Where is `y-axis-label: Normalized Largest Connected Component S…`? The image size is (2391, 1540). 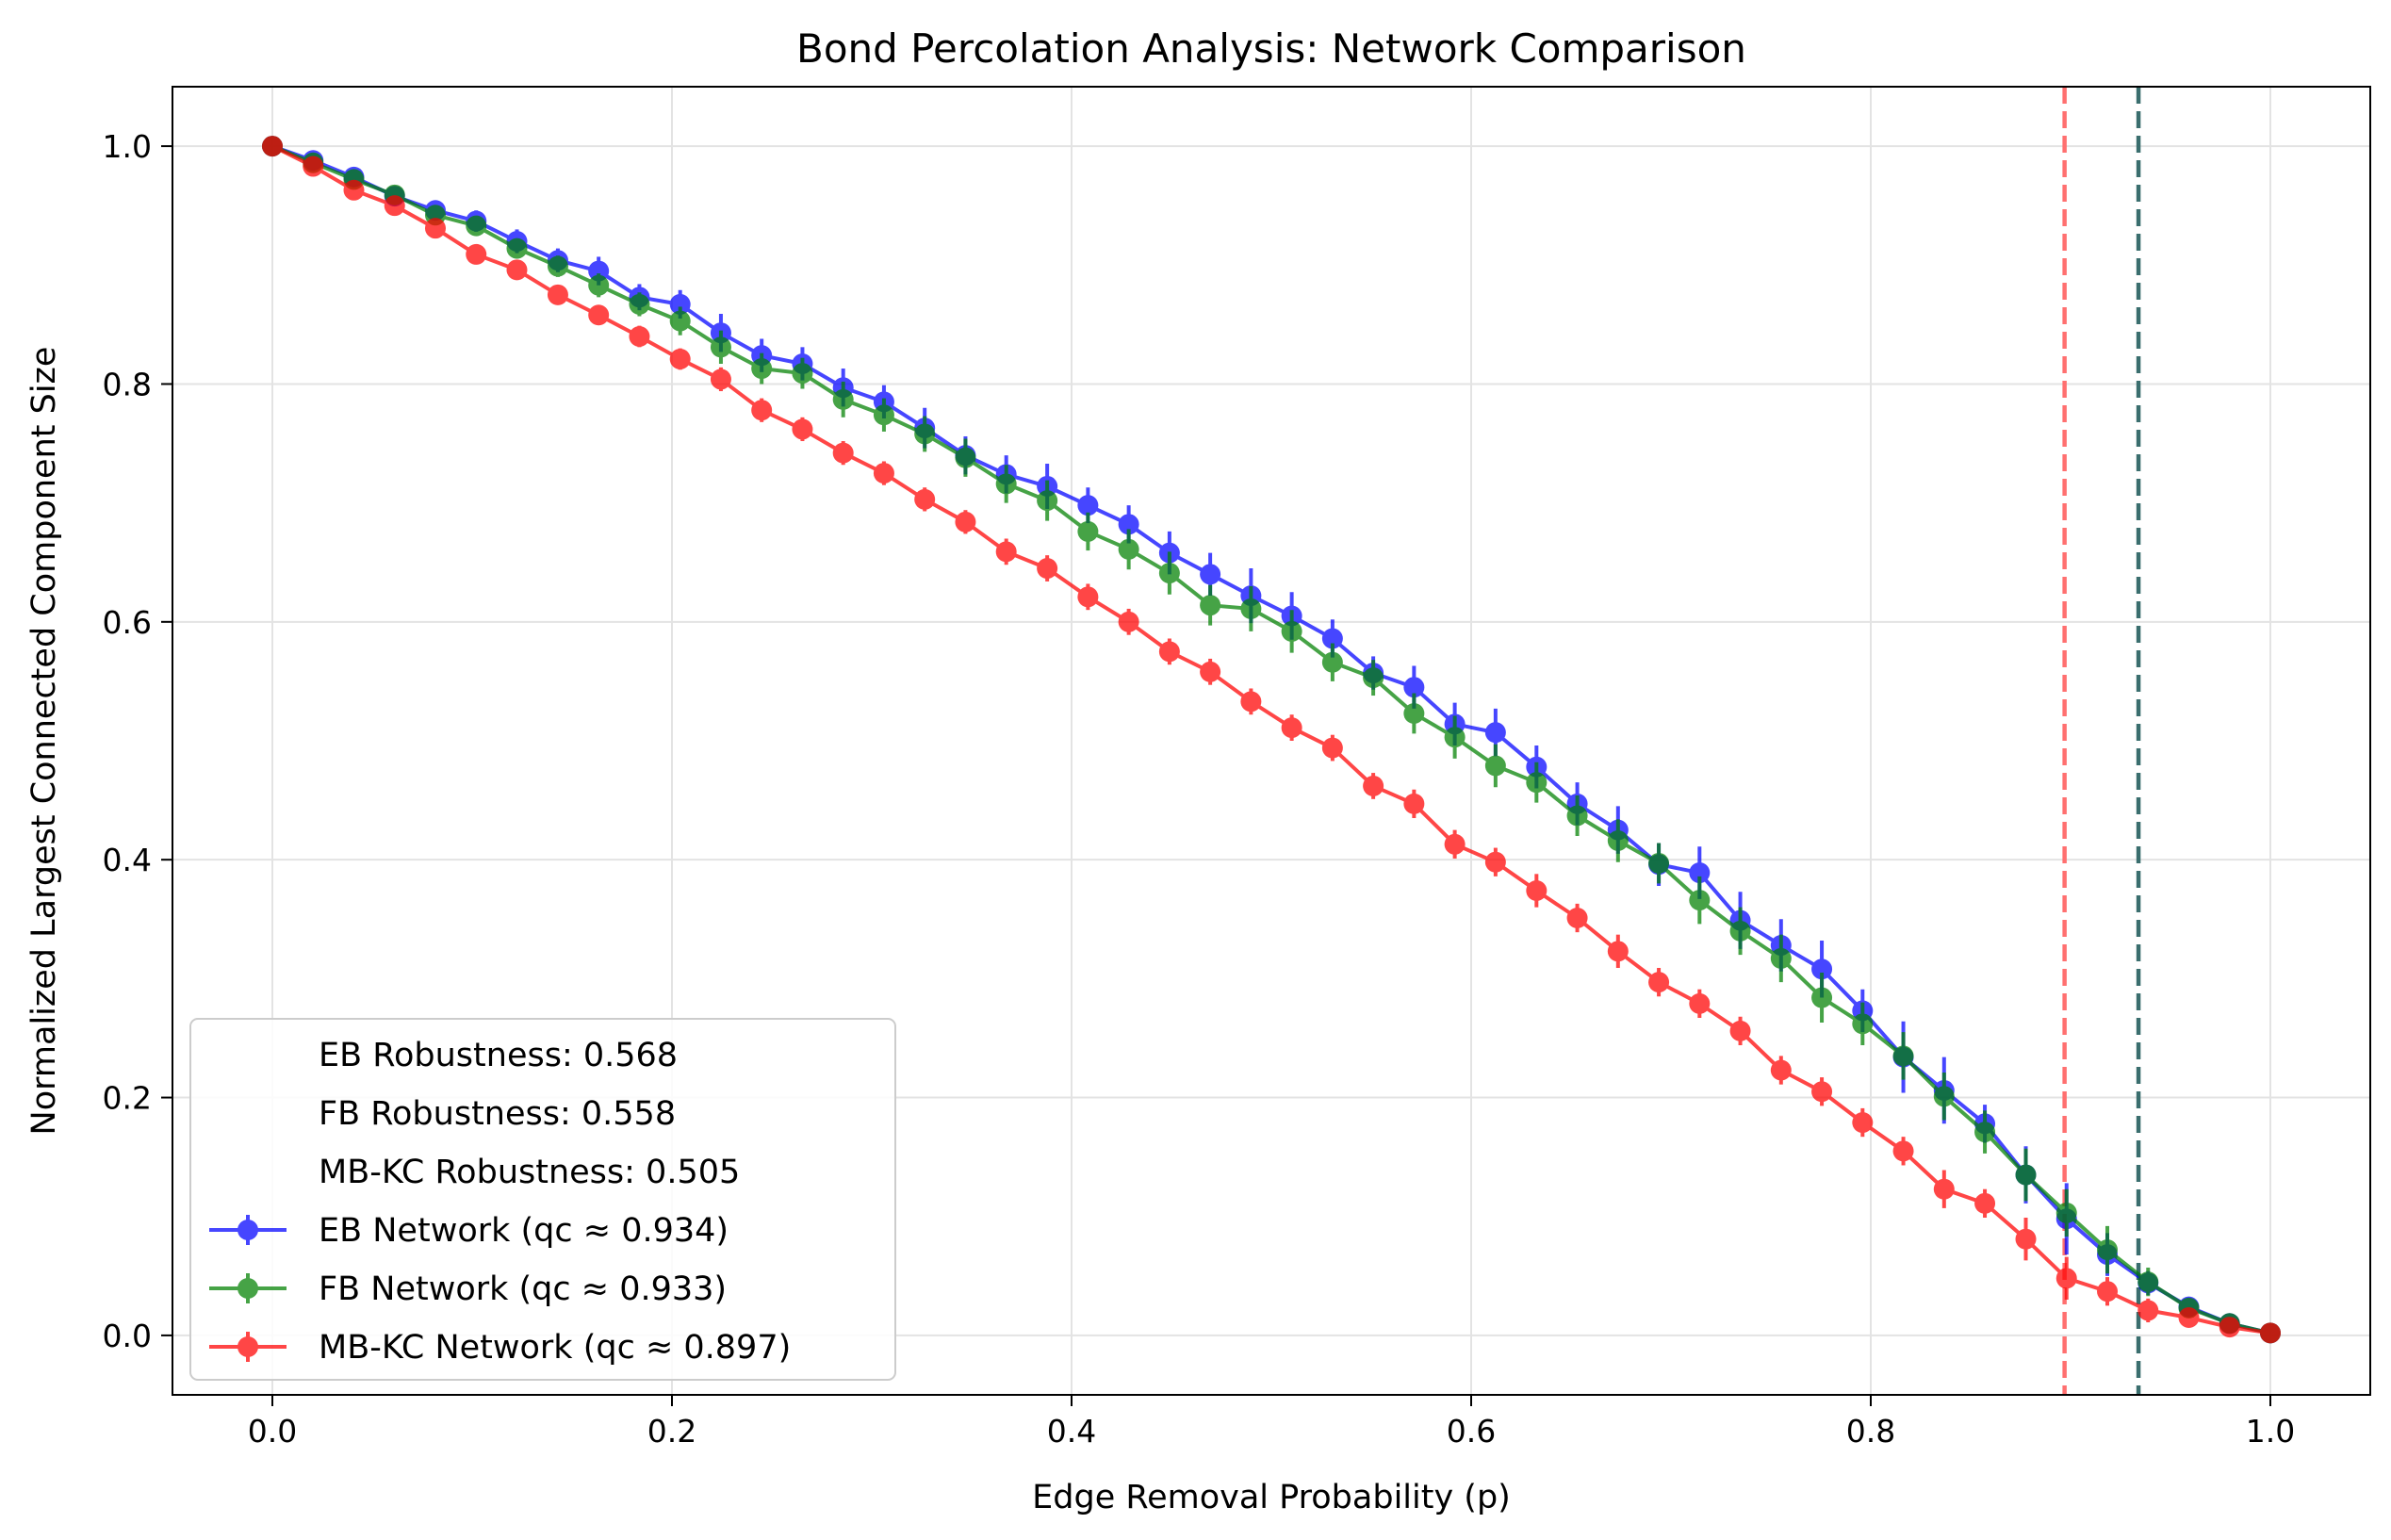
y-axis-label: Normalized Largest Connected Component S… is located at coordinates (44, 741).